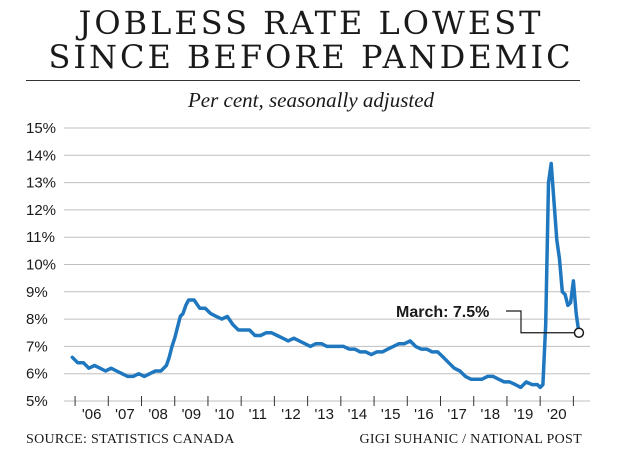 The height and width of the screenshot is (456, 622). What do you see at coordinates (303, 80) in the screenshot?
I see `title-divider` at bounding box center [303, 80].